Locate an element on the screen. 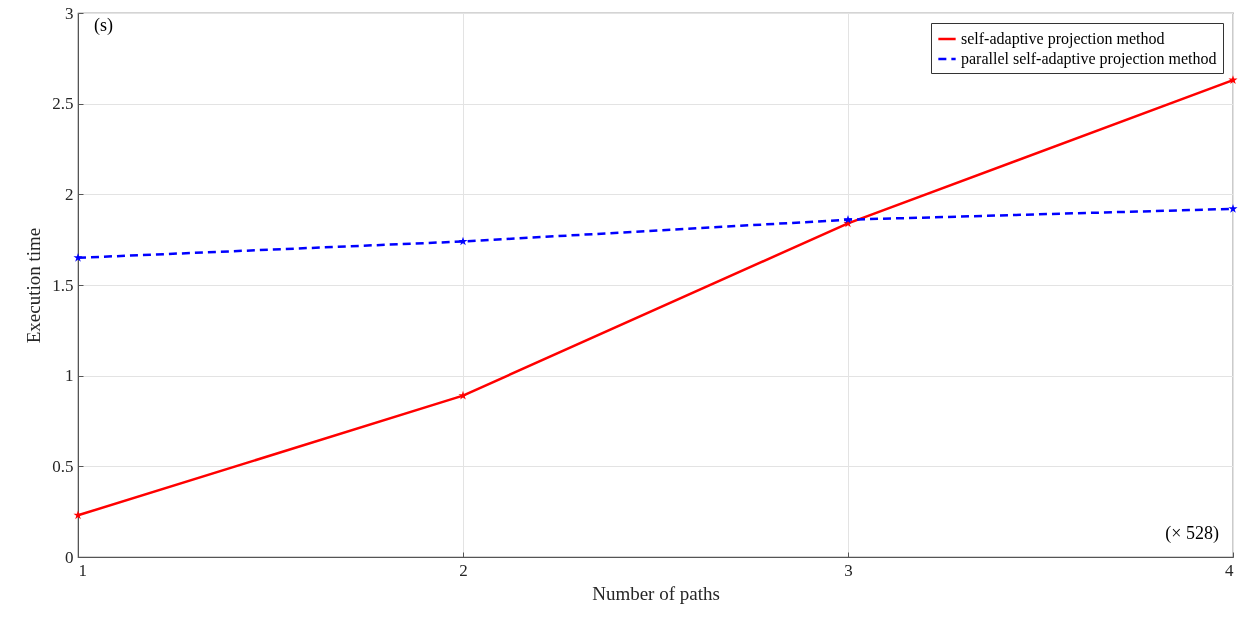 The image size is (1247, 625). y-tick-label: 3 is located at coordinates (69, 13).